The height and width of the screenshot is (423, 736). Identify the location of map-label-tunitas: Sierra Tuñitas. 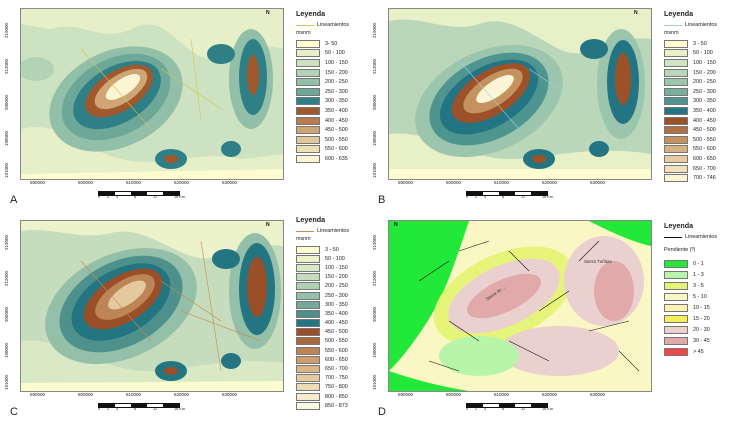
(598, 261).